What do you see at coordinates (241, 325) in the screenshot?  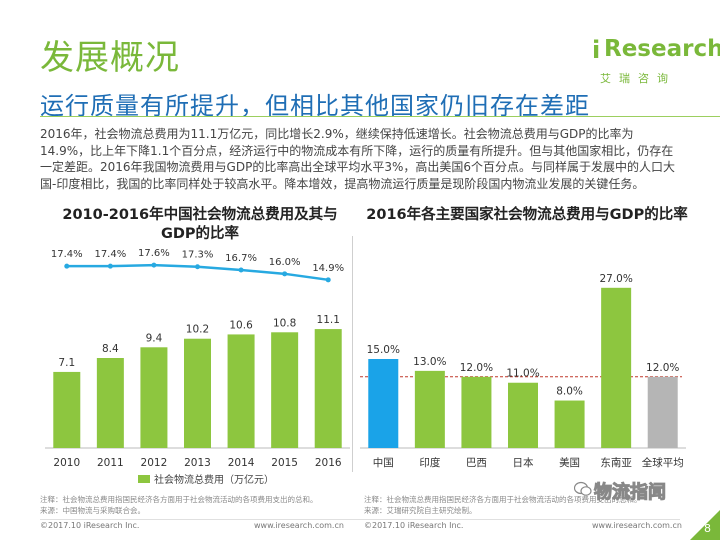 I see `cost-bar-label: 10.6` at bounding box center [241, 325].